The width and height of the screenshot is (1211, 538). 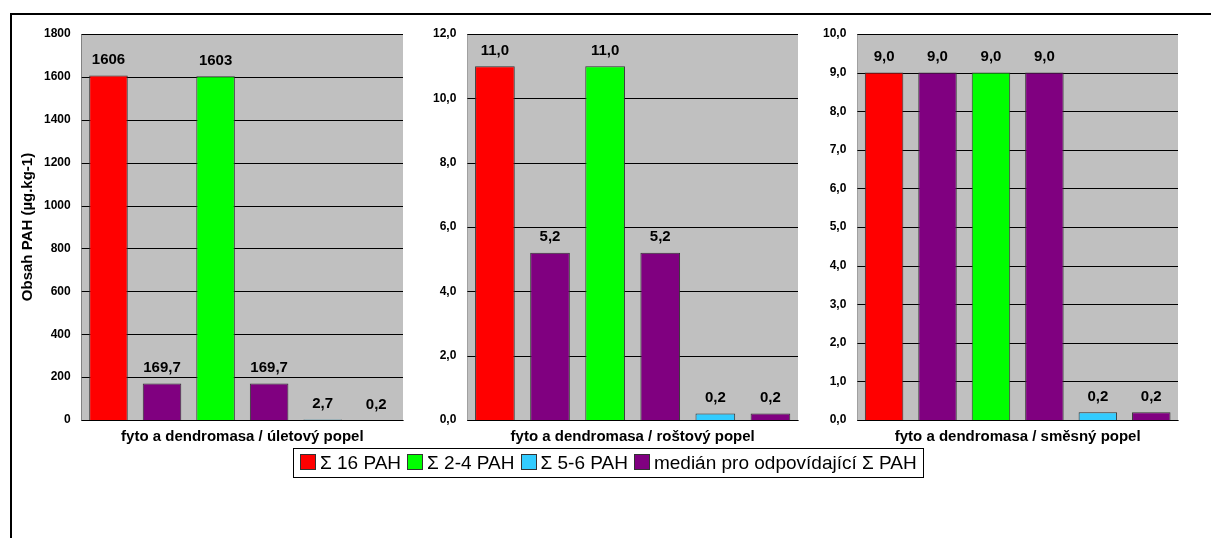 I want to click on y-tick-label: 3,0, so click(x=838, y=303).